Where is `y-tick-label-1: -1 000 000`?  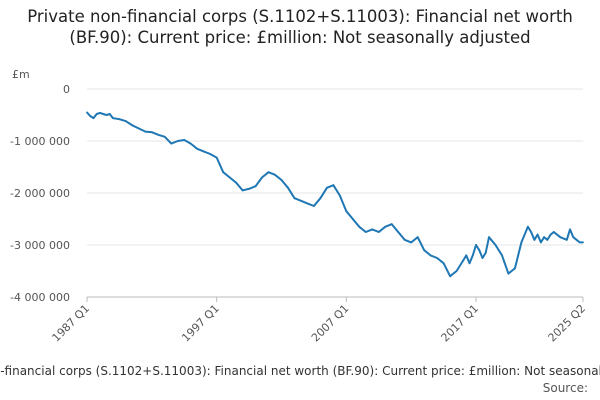
y-tick-label-1: -1 000 000 is located at coordinates (40, 141).